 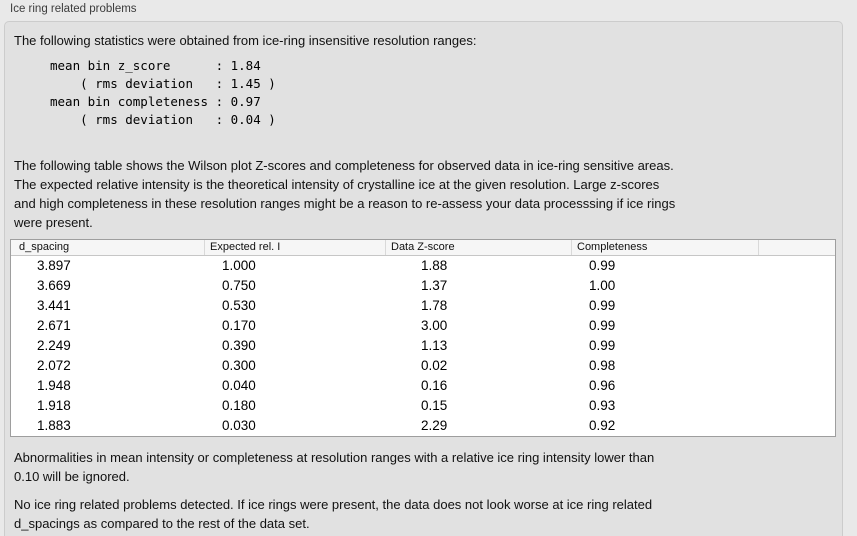 What do you see at coordinates (434, 385) in the screenshot?
I see `table-cell: 0.16` at bounding box center [434, 385].